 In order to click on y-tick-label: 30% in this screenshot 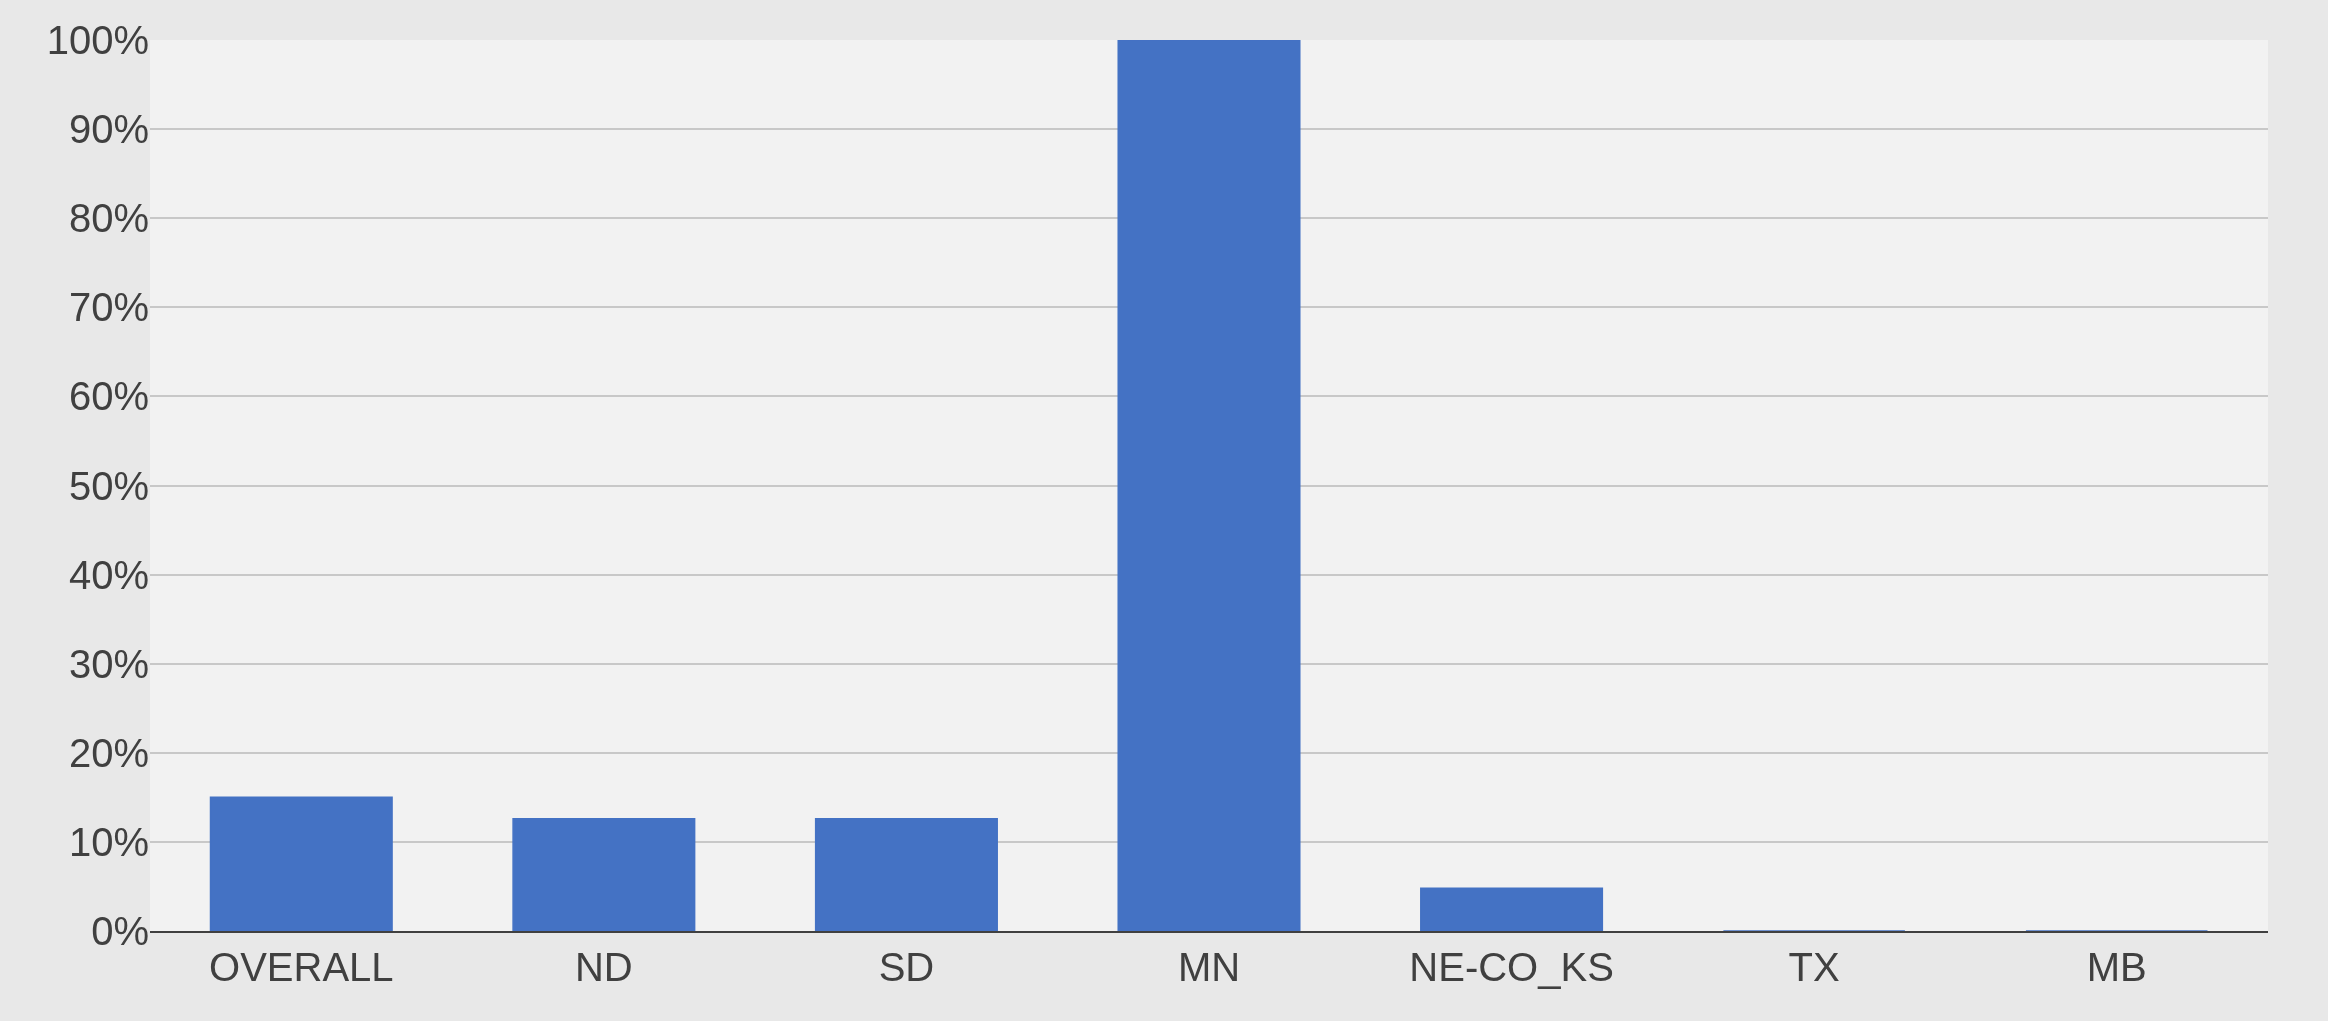, I will do `click(108, 663)`.